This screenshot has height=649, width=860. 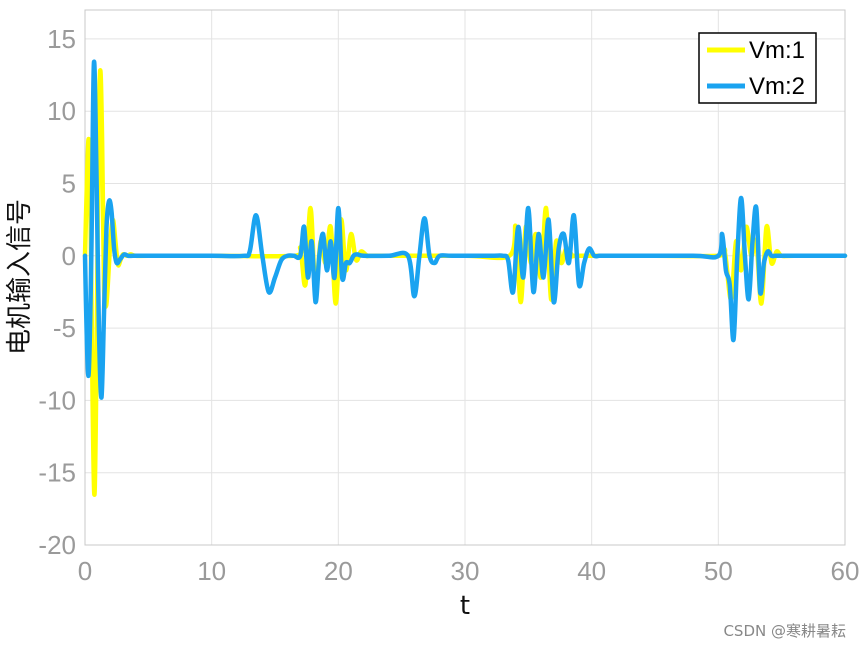 What do you see at coordinates (465, 606) in the screenshot?
I see `x-axis-label: t` at bounding box center [465, 606].